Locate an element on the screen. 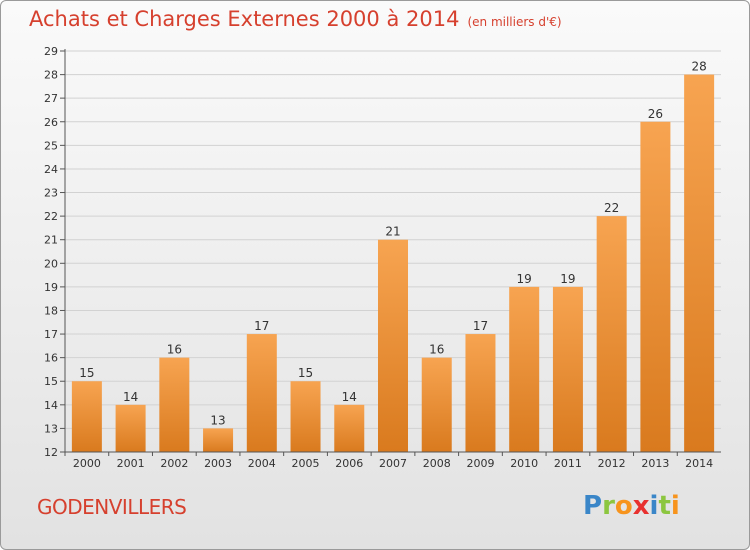  y-tick-label: 22 is located at coordinates (51, 216).